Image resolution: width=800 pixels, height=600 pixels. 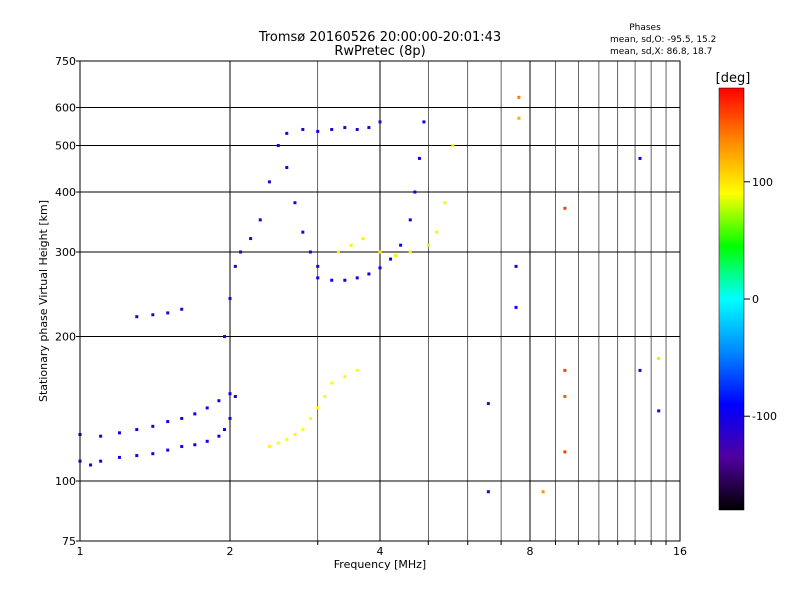 I want to click on x-tick-label: 1, so click(x=80, y=551).